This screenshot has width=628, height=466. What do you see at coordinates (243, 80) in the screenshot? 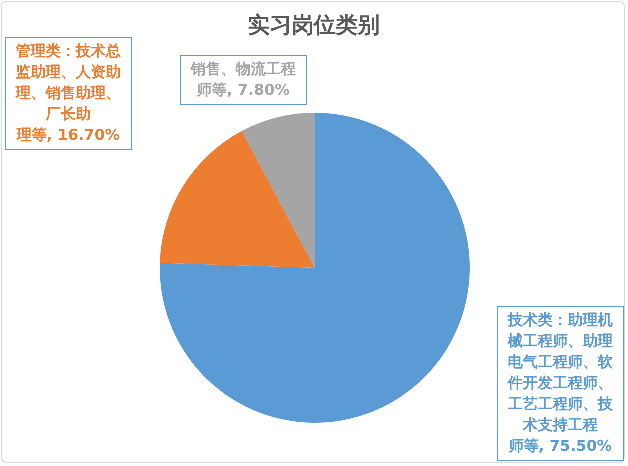
I see `slice-label: 销售、物流工程师等, 7.80%` at bounding box center [243, 80].